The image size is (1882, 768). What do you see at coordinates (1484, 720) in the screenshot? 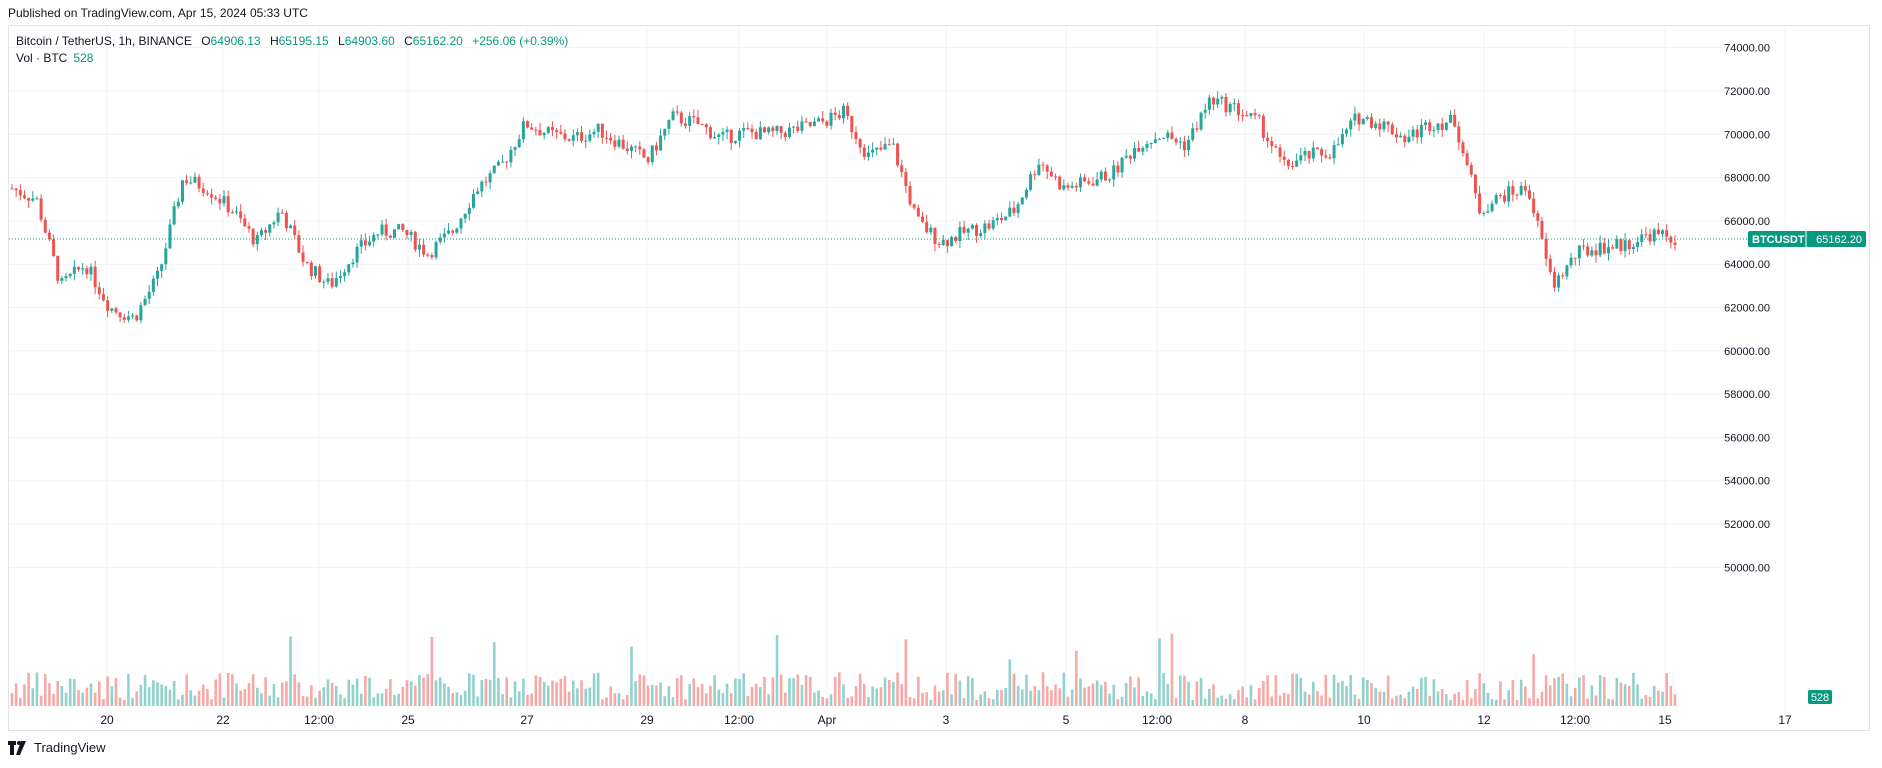
I see `x-tick-label: 12` at bounding box center [1484, 720].